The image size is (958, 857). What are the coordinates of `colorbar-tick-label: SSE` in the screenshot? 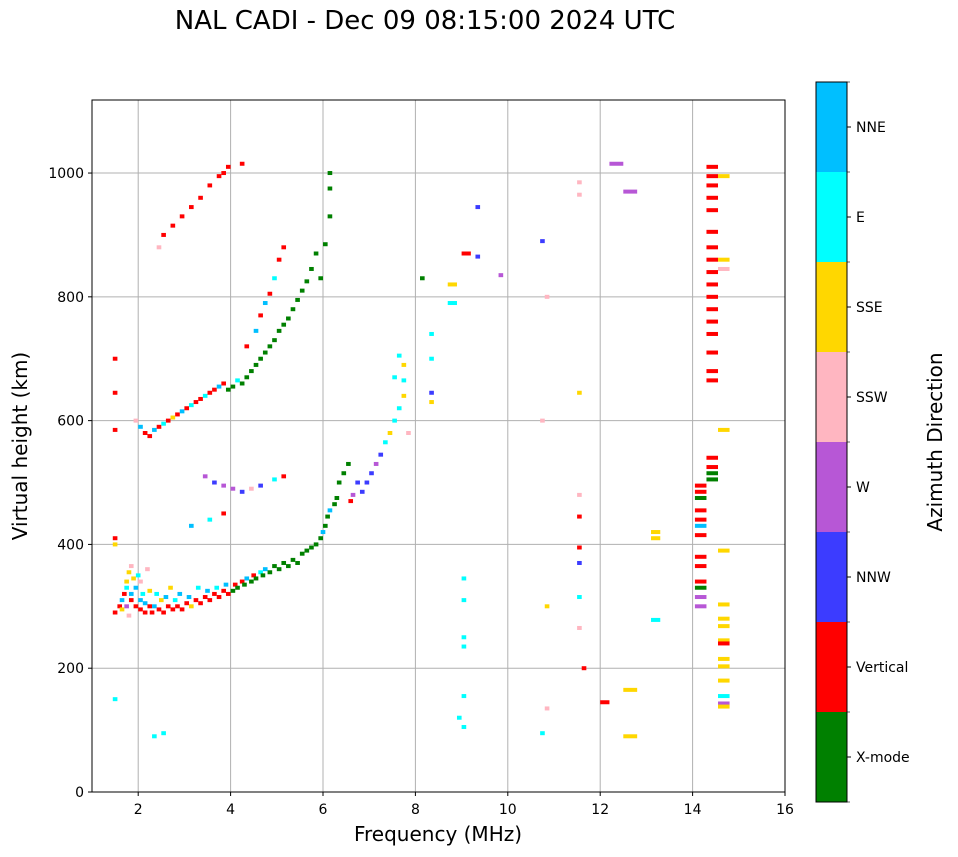 It's located at (869, 308).